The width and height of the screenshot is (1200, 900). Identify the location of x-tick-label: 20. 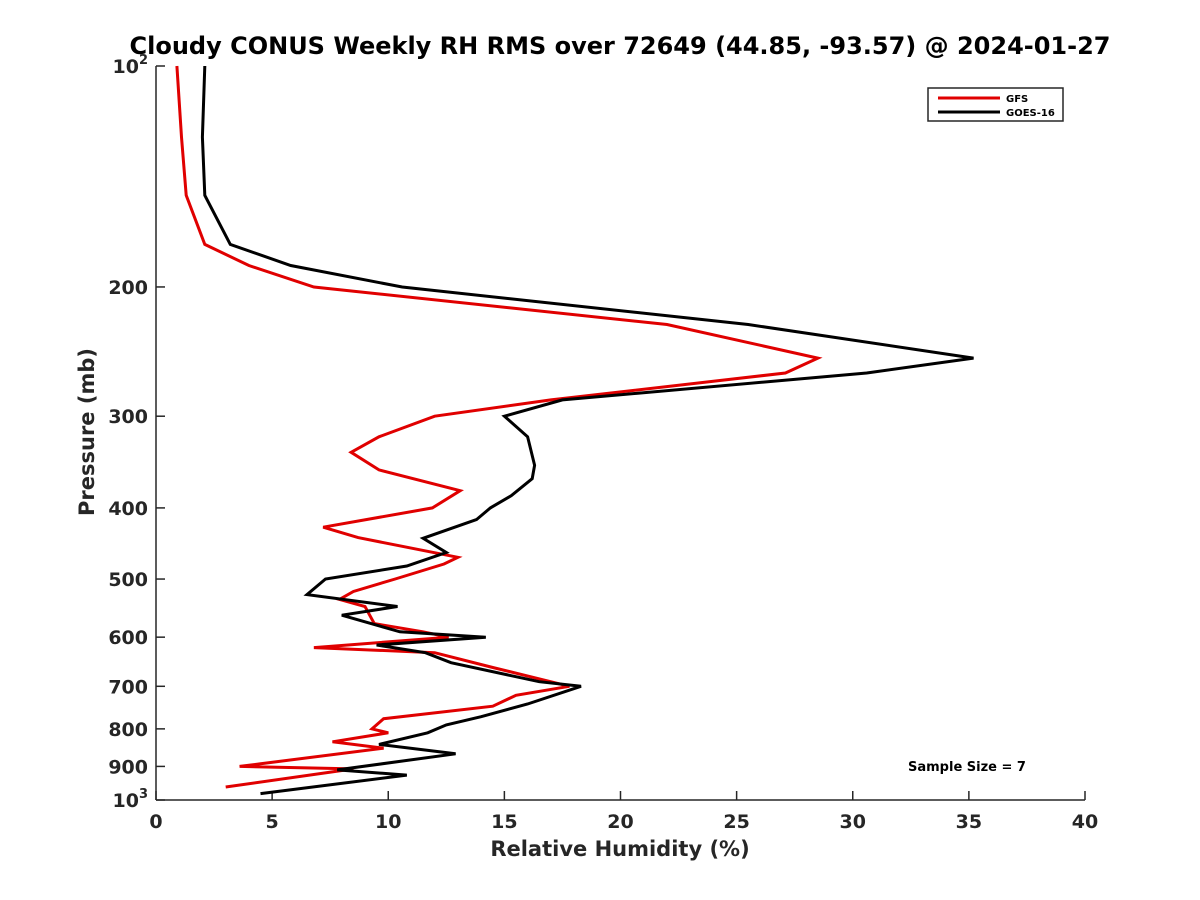
(620, 822).